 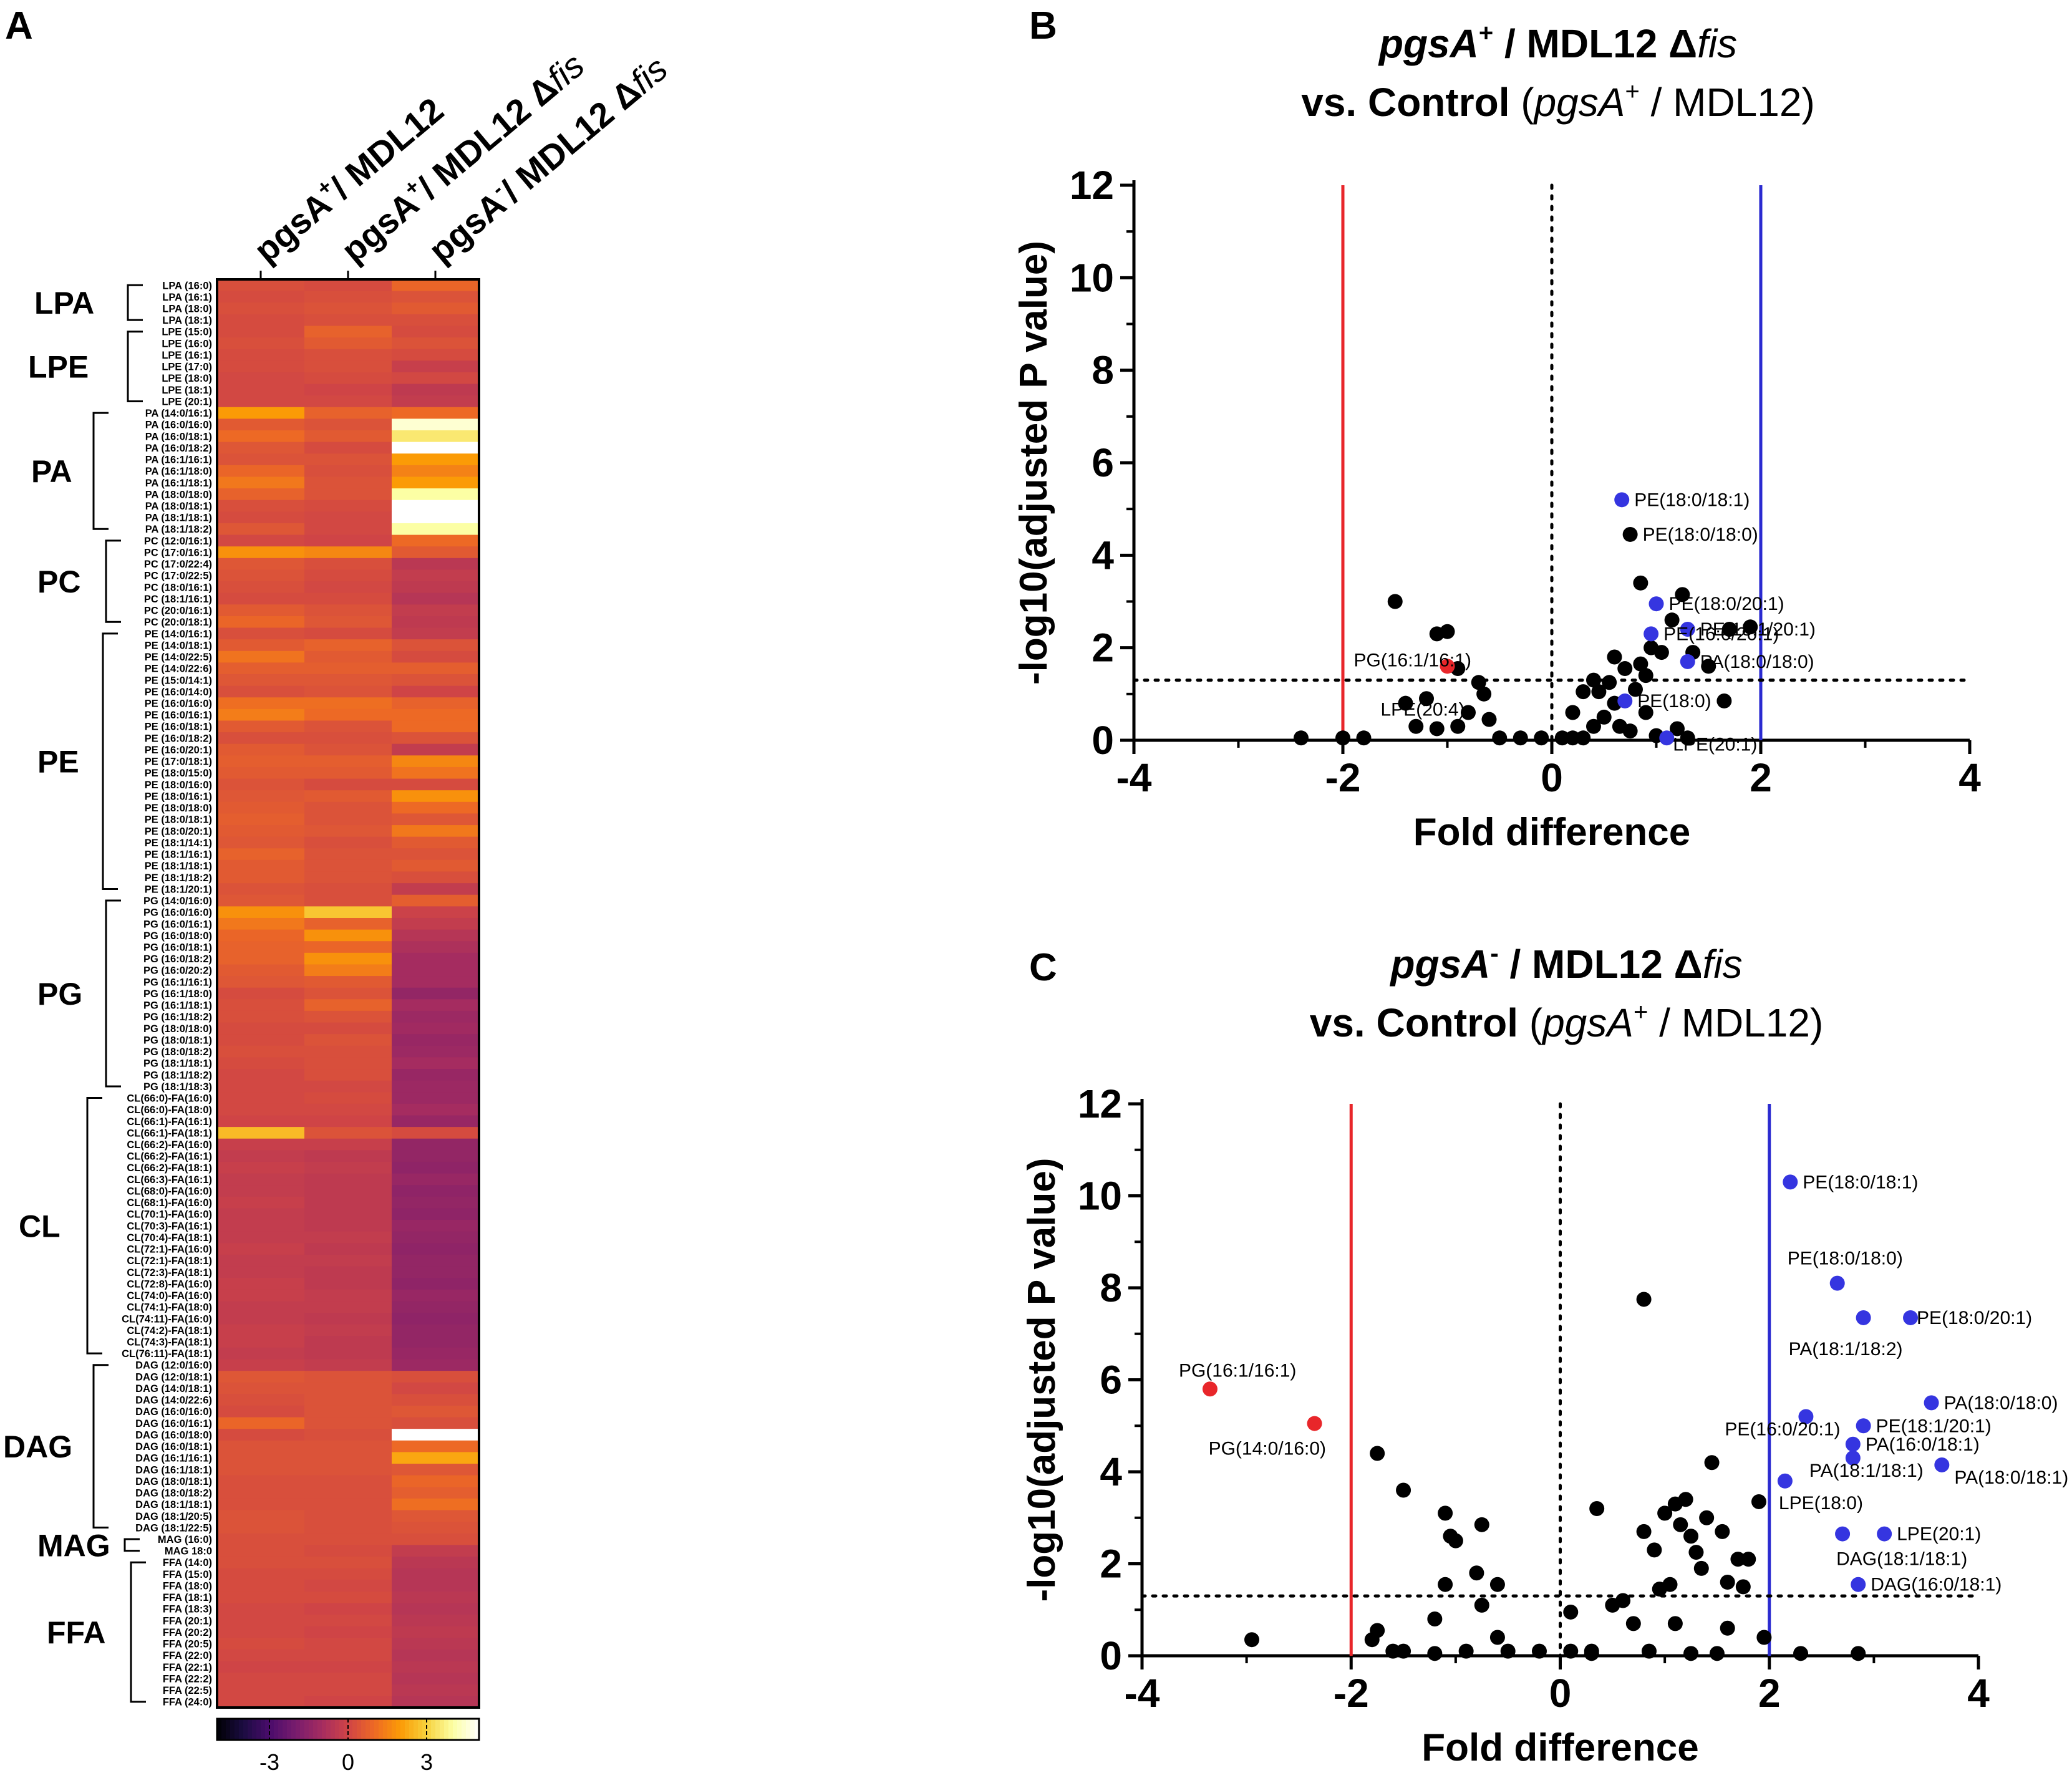 I want to click on row-label: DAG (18:1/20:5), so click(x=174, y=1516).